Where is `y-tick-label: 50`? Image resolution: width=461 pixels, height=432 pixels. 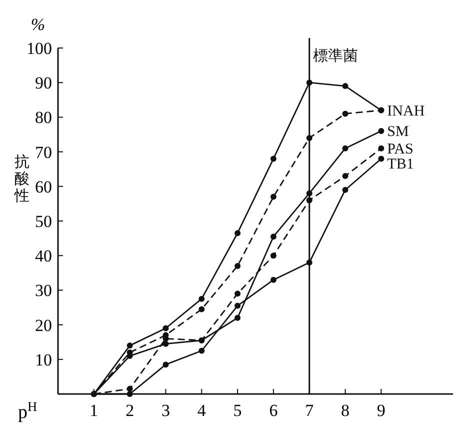
y-tick-label: 50 is located at coordinates (43, 221).